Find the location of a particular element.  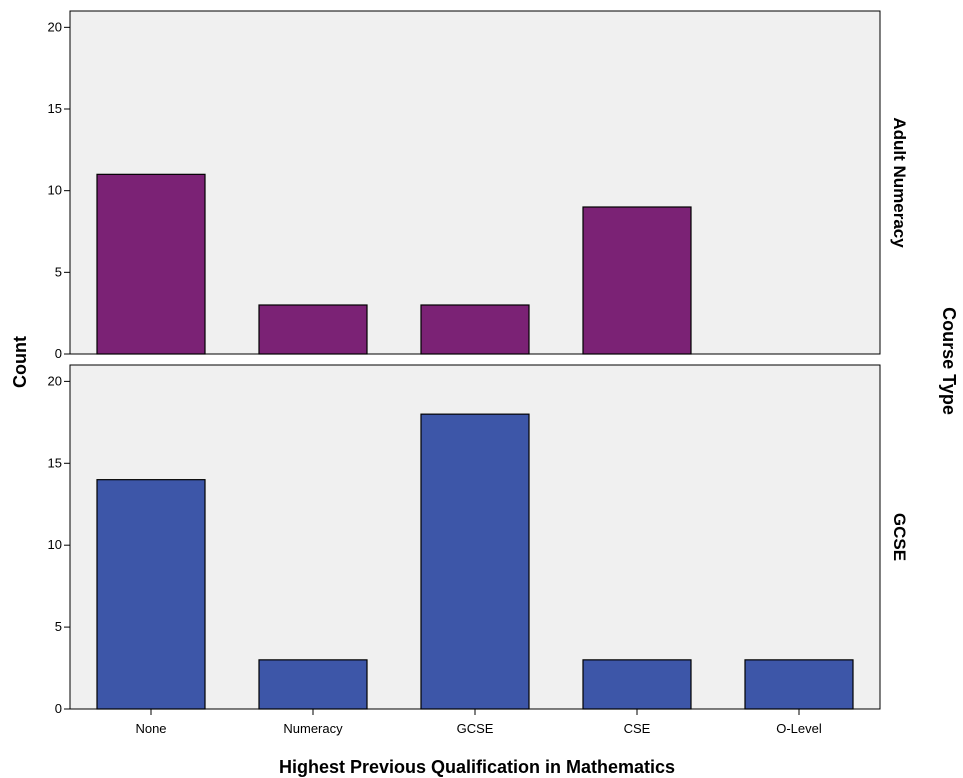

y-tick-label-1-20: 20 is located at coordinates (55, 380).